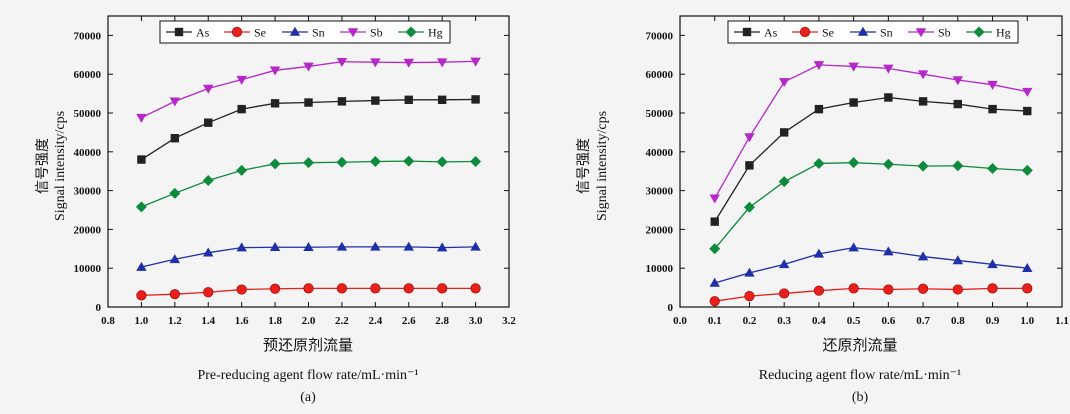 The height and width of the screenshot is (414, 1070). What do you see at coordinates (860, 375) in the screenshot?
I see `x-axis-label-en: Reducing agent flow rate/mL·min⁻¹` at bounding box center [860, 375].